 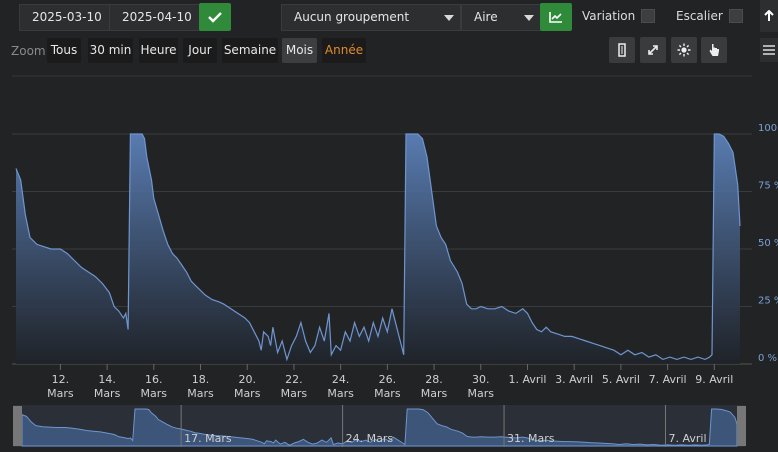 I want to click on grouping-select: Aucun groupement, so click(x=371, y=17).